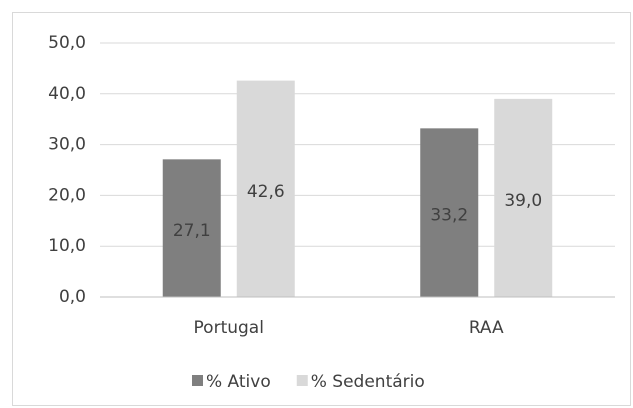  What do you see at coordinates (67, 94) in the screenshot?
I see `y-tick-label: 40,0` at bounding box center [67, 94].